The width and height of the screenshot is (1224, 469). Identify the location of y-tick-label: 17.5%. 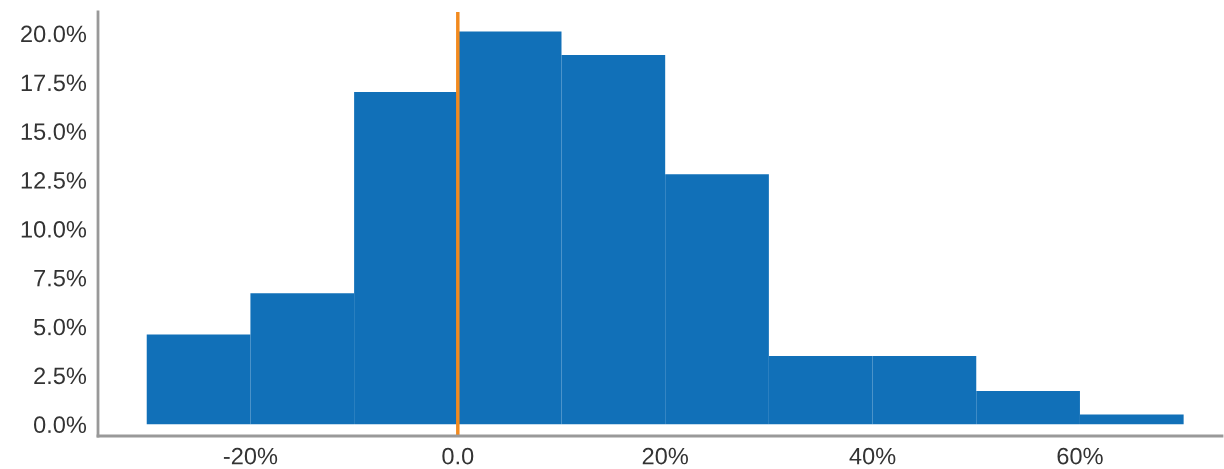
(54, 83).